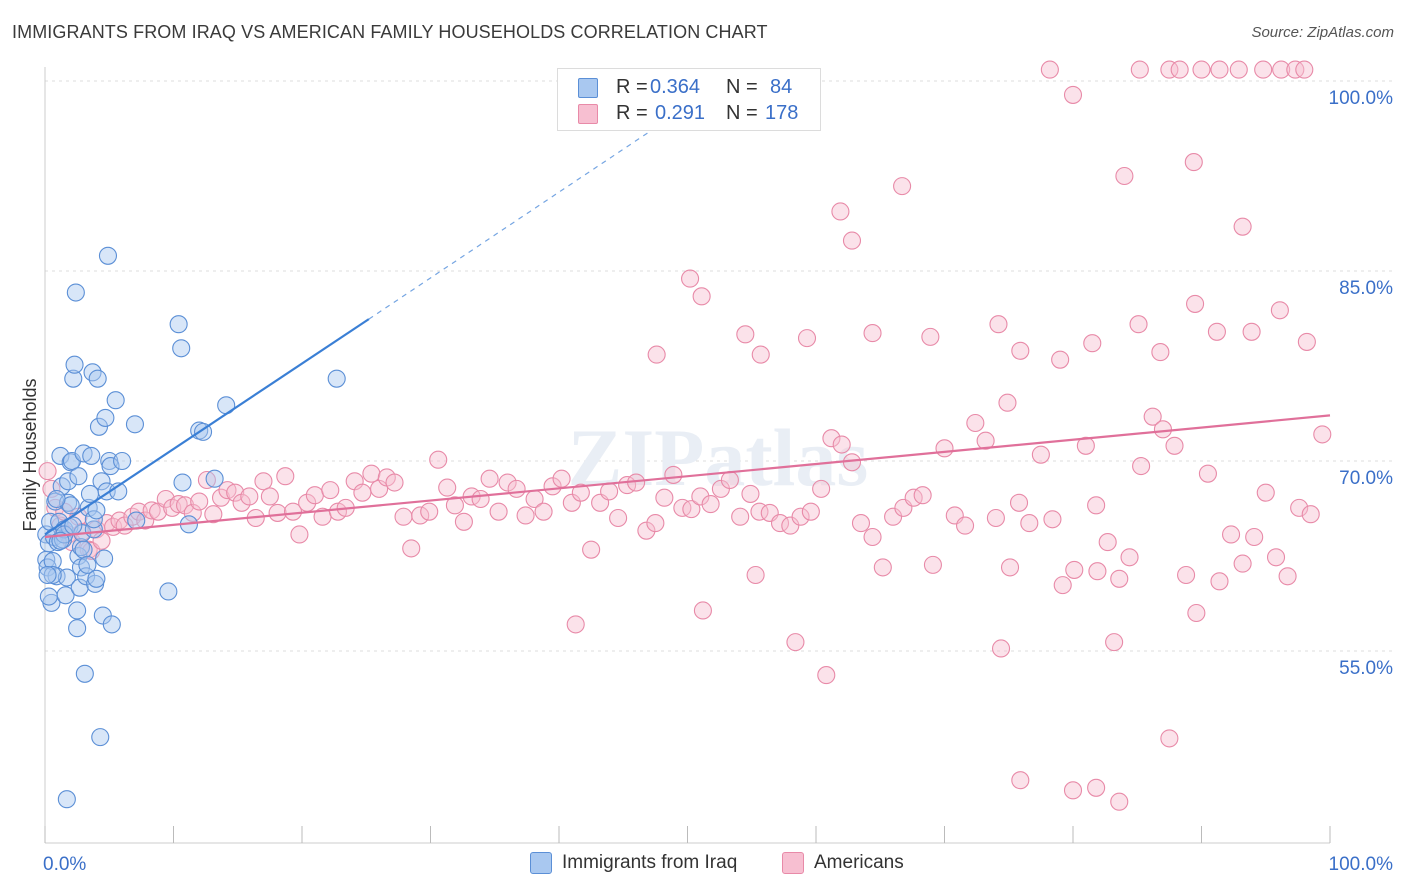 The image size is (1406, 892). I want to click on x-tick-label: 0.0%, so click(64, 864).